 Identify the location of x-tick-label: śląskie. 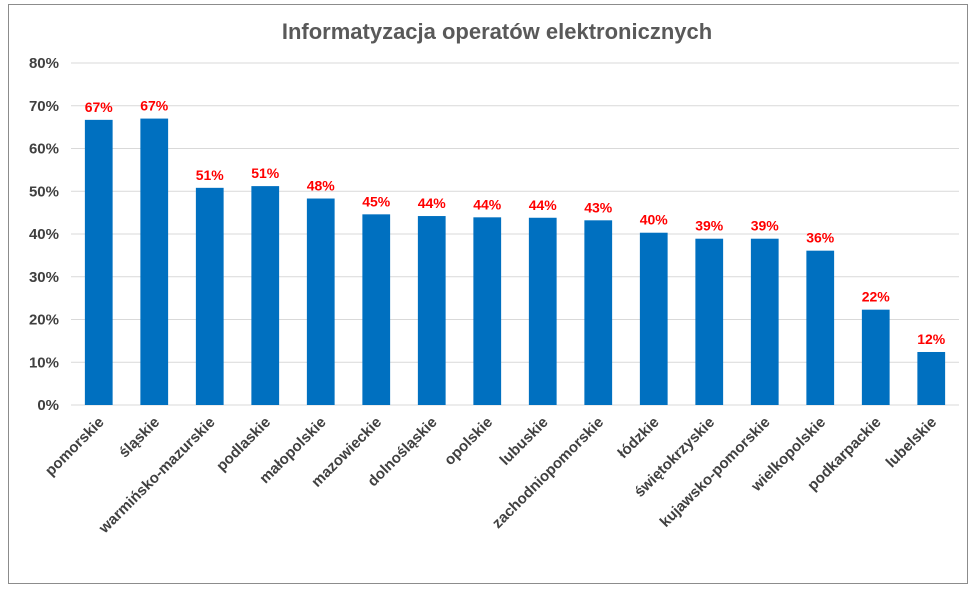
(139, 437).